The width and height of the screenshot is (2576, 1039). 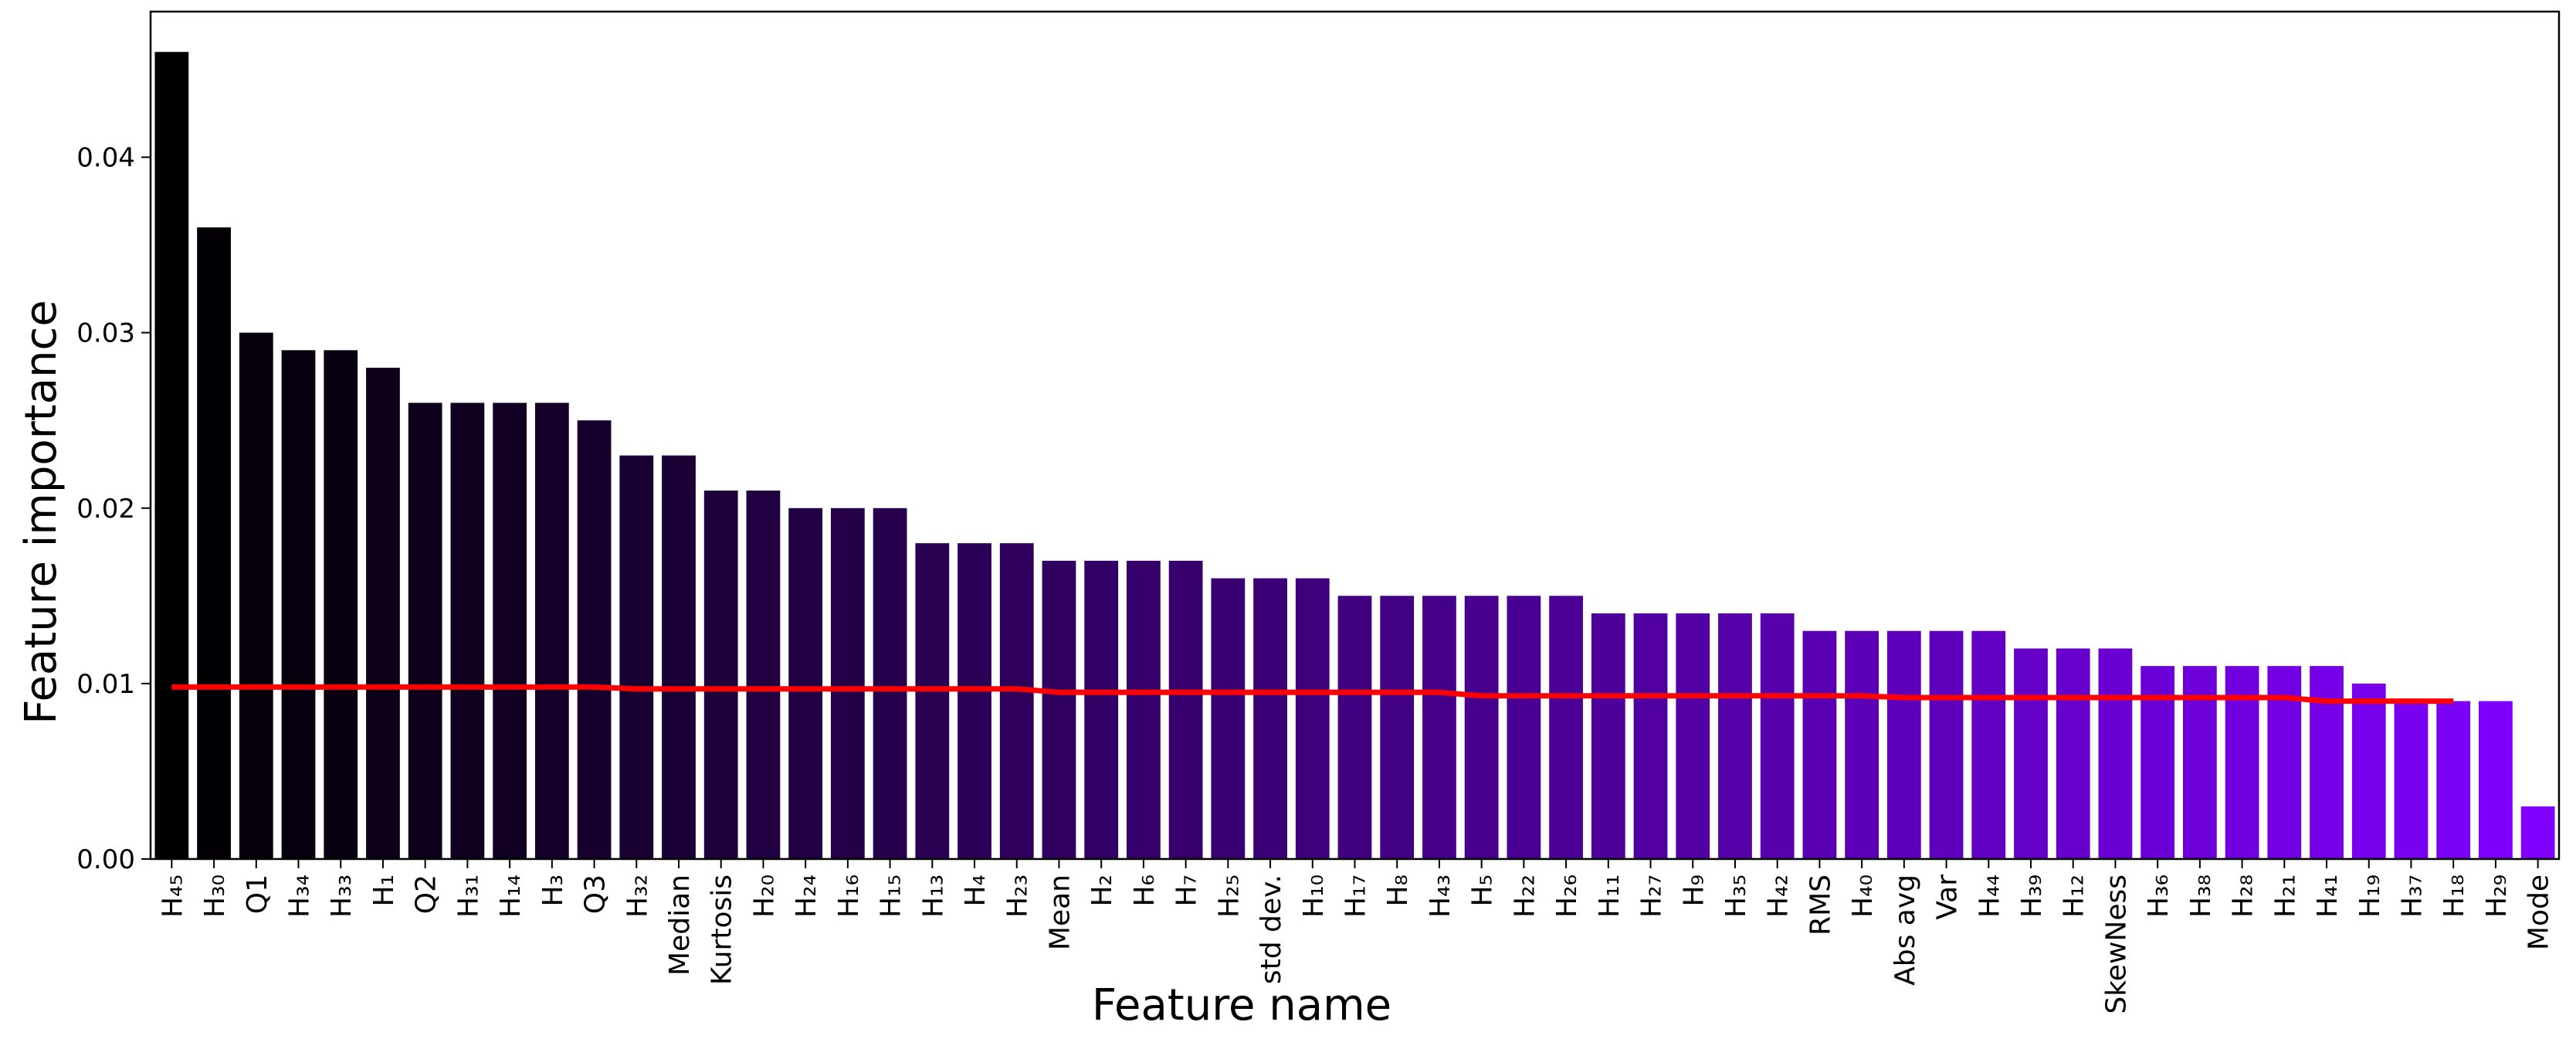 What do you see at coordinates (172, 896) in the screenshot?
I see `x-tick-label: H₄₅` at bounding box center [172, 896].